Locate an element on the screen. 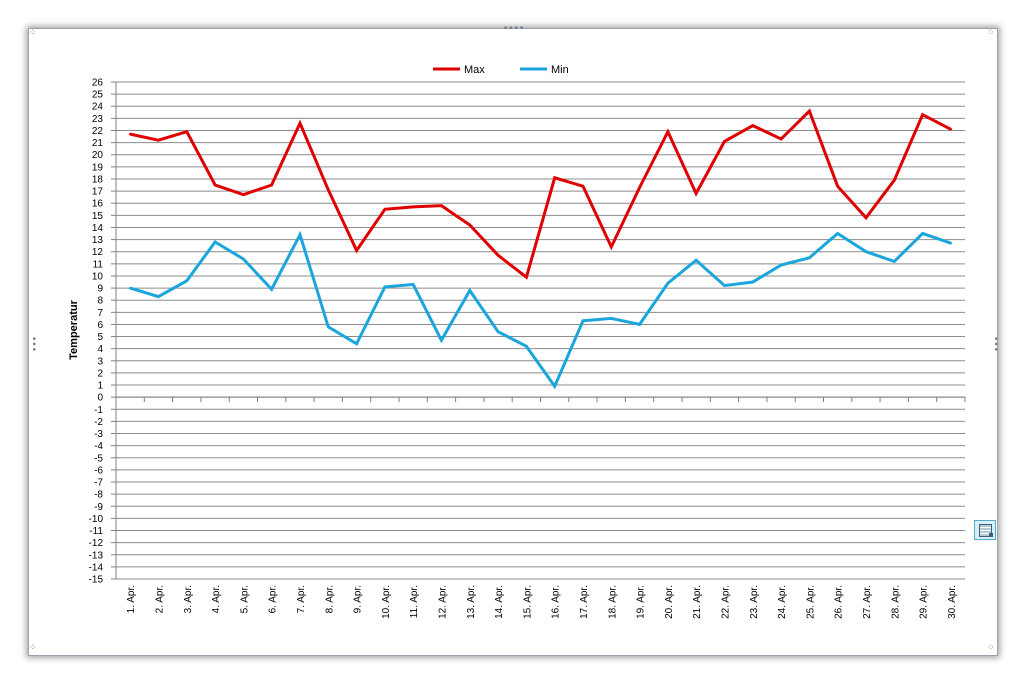  y-tick-label: 9 is located at coordinates (100, 289).